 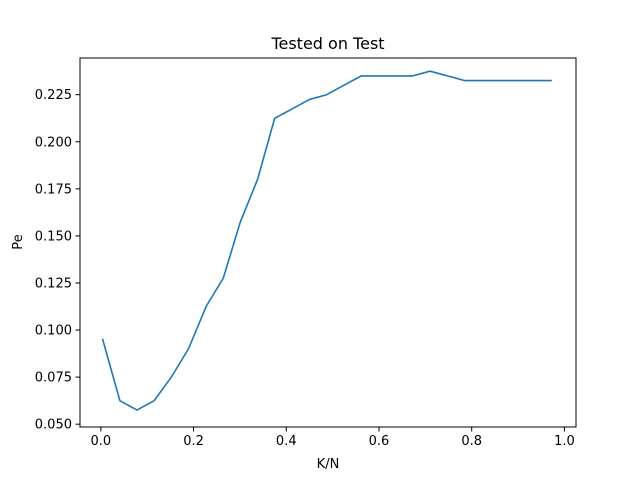 What do you see at coordinates (18, 241) in the screenshot?
I see `y-axis-title: Pe` at bounding box center [18, 241].